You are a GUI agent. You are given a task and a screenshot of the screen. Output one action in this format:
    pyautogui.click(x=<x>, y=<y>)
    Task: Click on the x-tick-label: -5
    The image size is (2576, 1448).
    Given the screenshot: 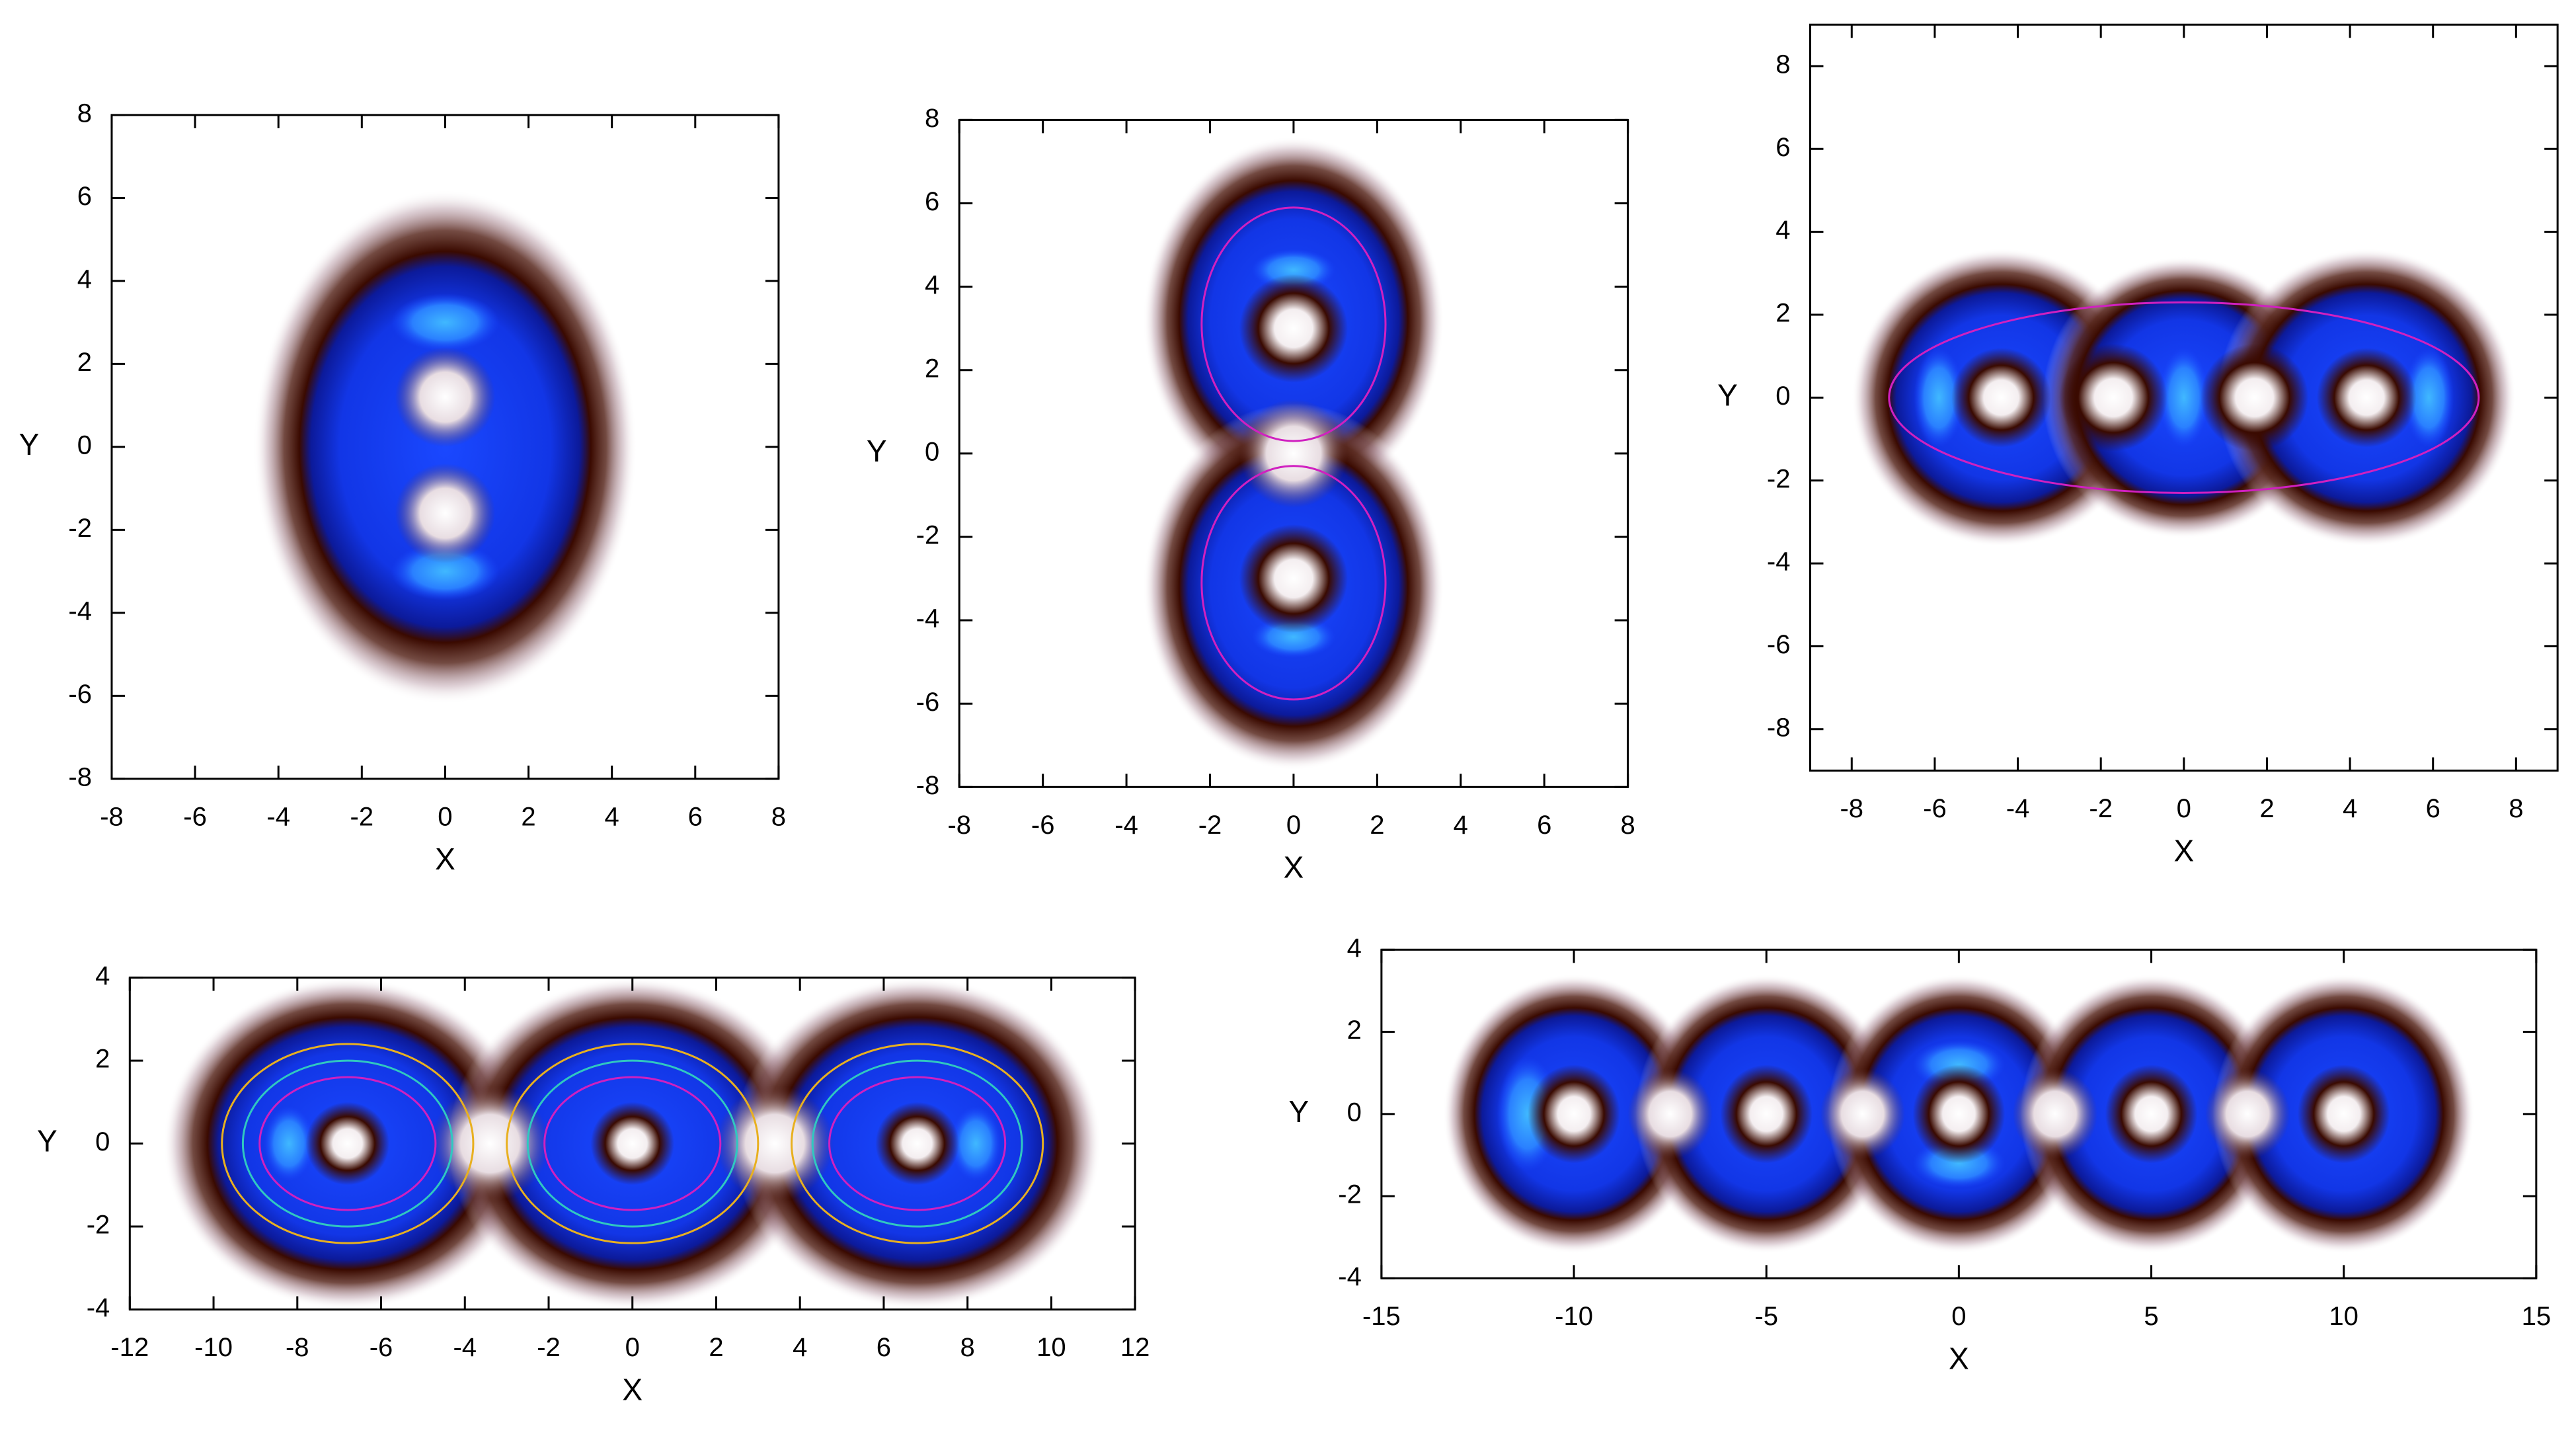 What is the action you would take?
    pyautogui.click(x=1766, y=1316)
    